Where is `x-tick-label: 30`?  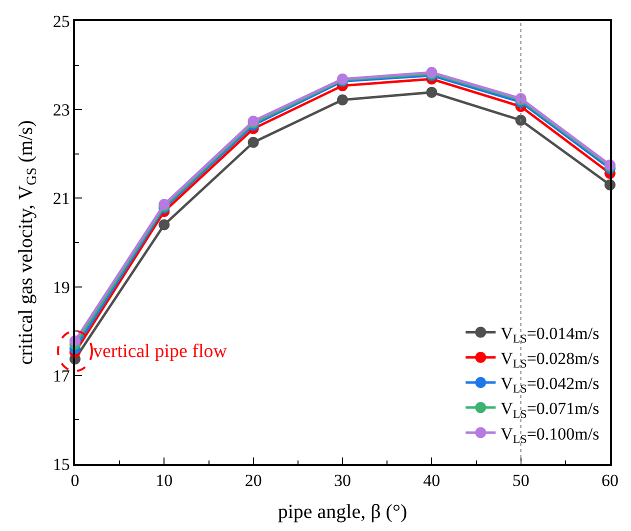
x-tick-label: 30 is located at coordinates (342, 480).